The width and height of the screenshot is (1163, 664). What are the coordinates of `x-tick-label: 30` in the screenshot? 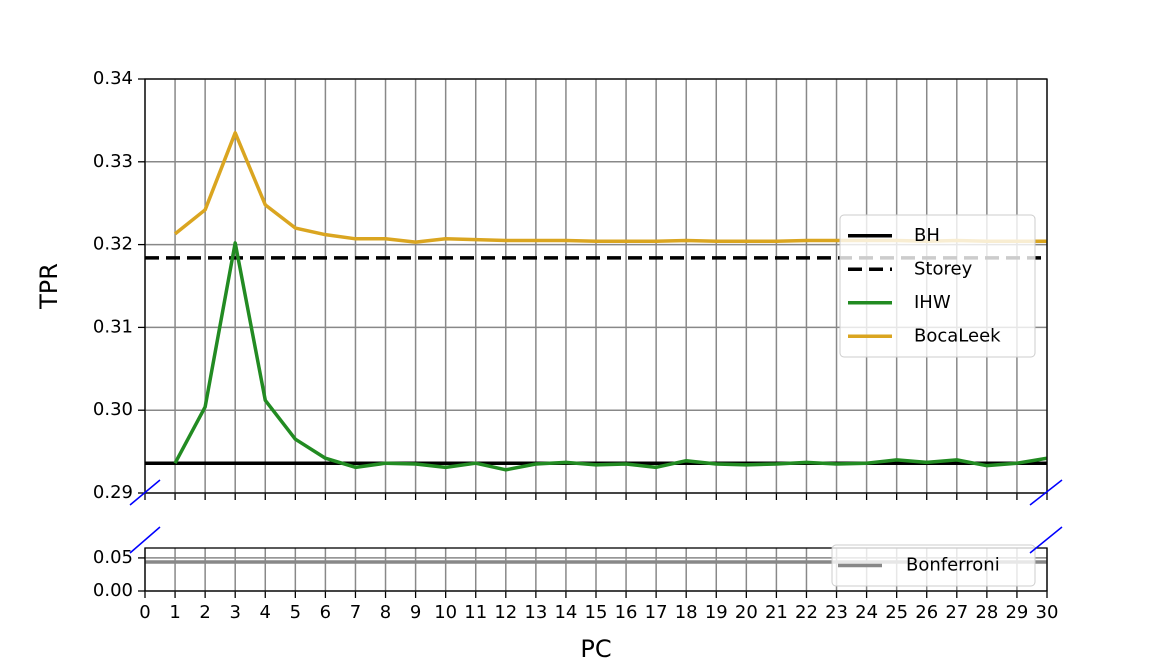 It's located at (1047, 612).